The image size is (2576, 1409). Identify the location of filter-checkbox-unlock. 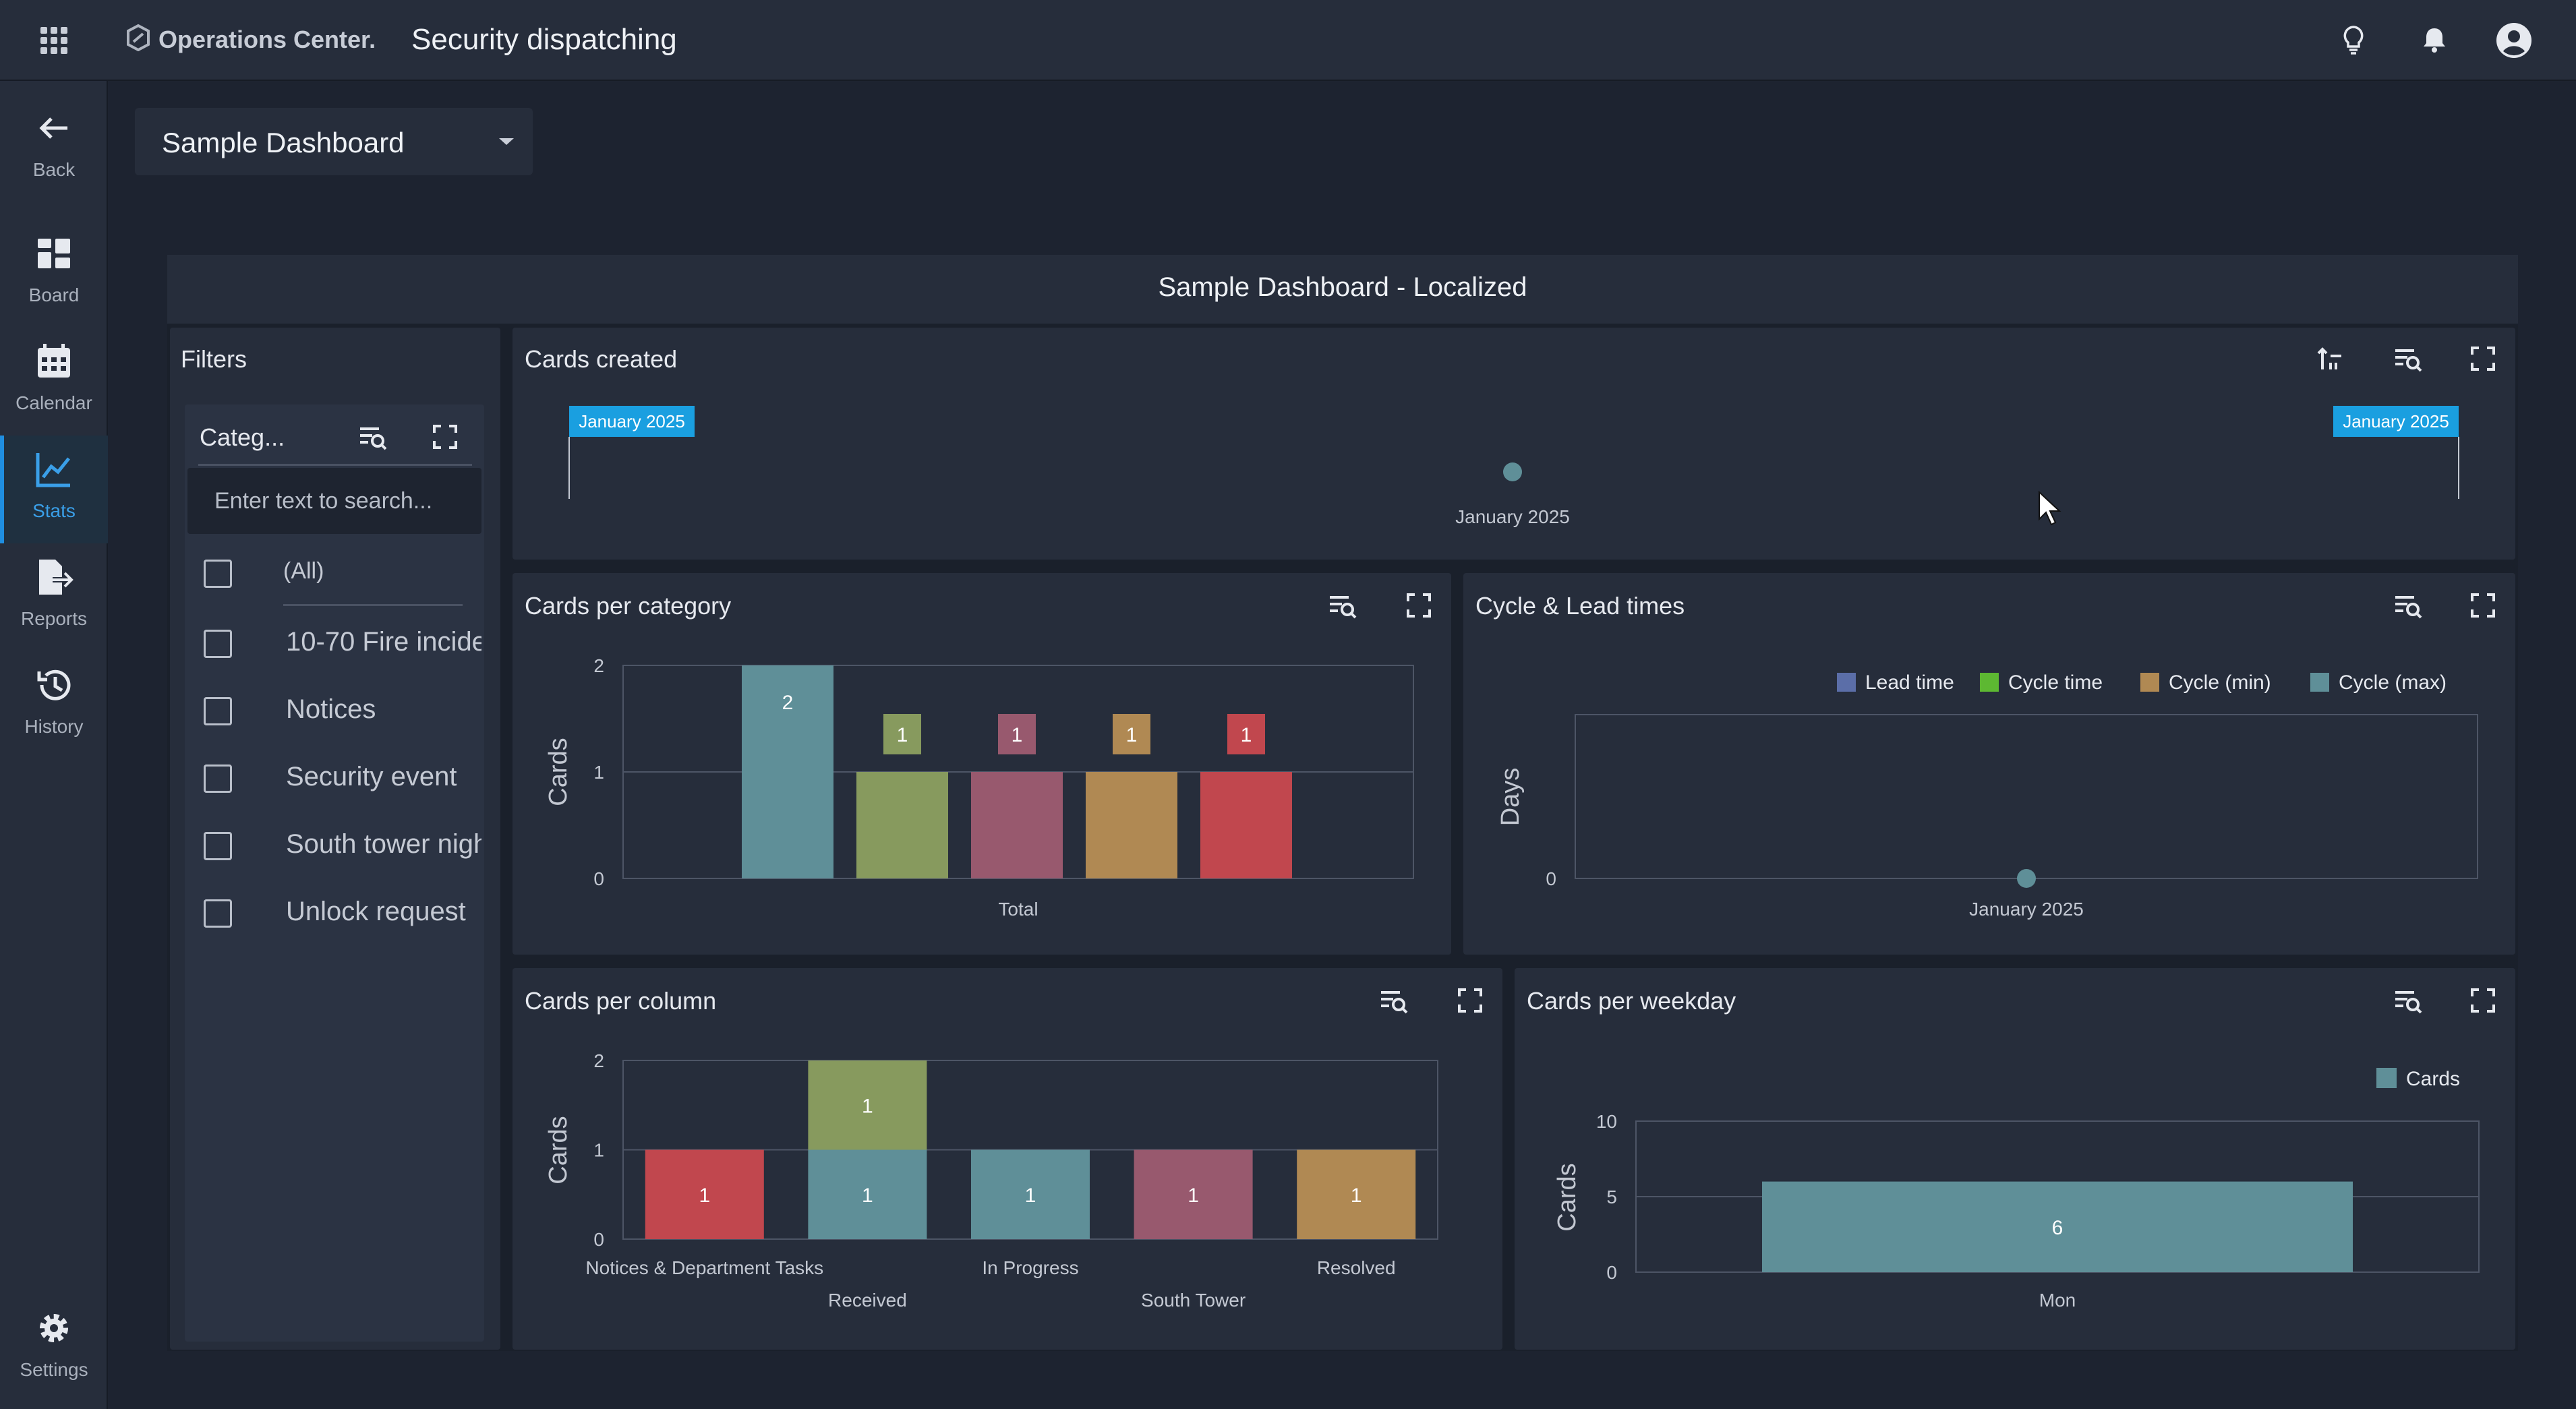
(218, 914).